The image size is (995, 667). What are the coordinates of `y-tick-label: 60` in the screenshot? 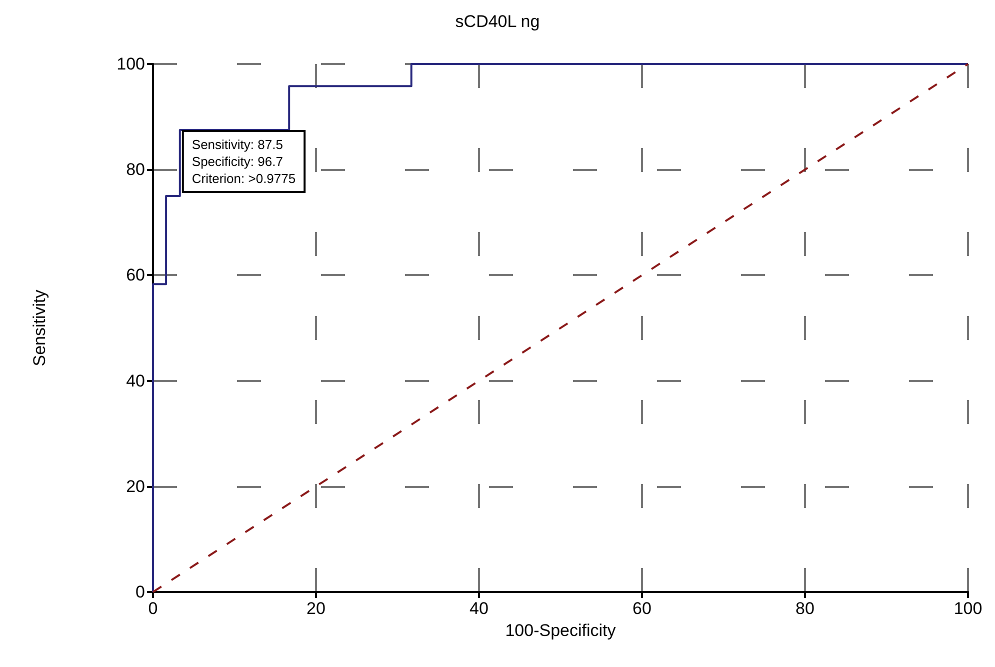 It's located at (135, 275).